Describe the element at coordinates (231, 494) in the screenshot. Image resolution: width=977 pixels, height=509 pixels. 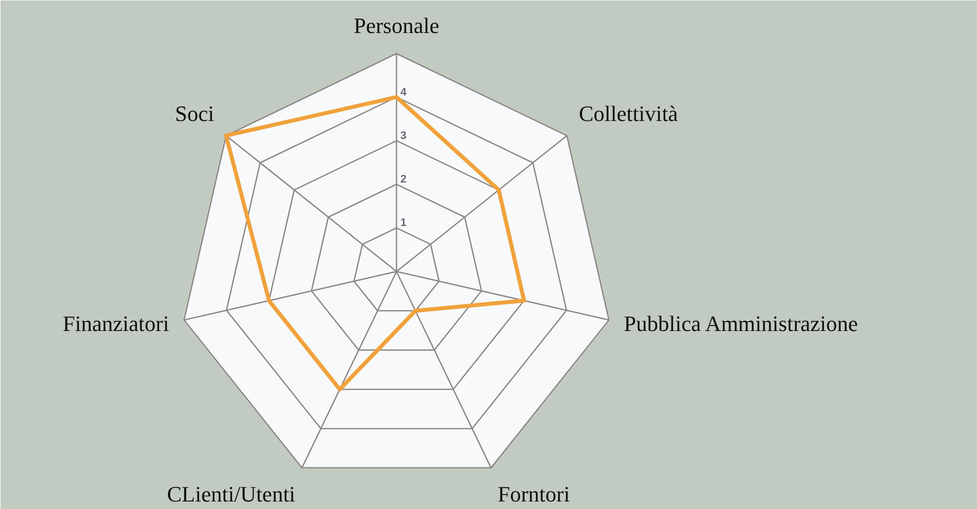
I see `spoke-label: CLienti/Utenti` at that location.